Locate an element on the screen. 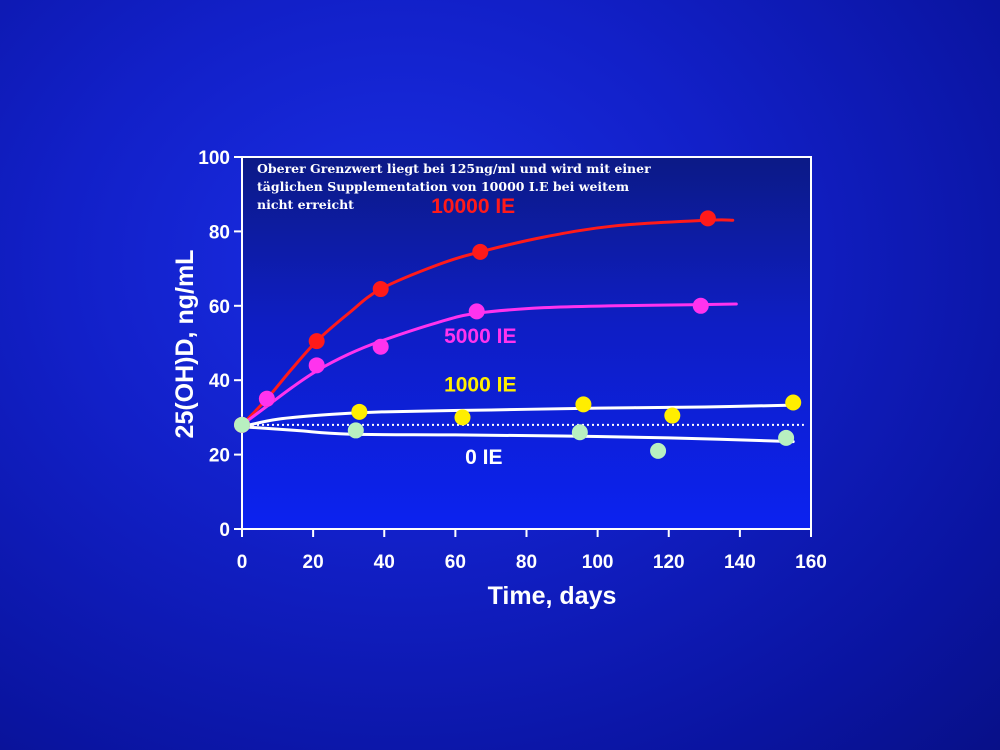 The width and height of the screenshot is (1000, 750). series-line-10000-ie is located at coordinates (487, 322).